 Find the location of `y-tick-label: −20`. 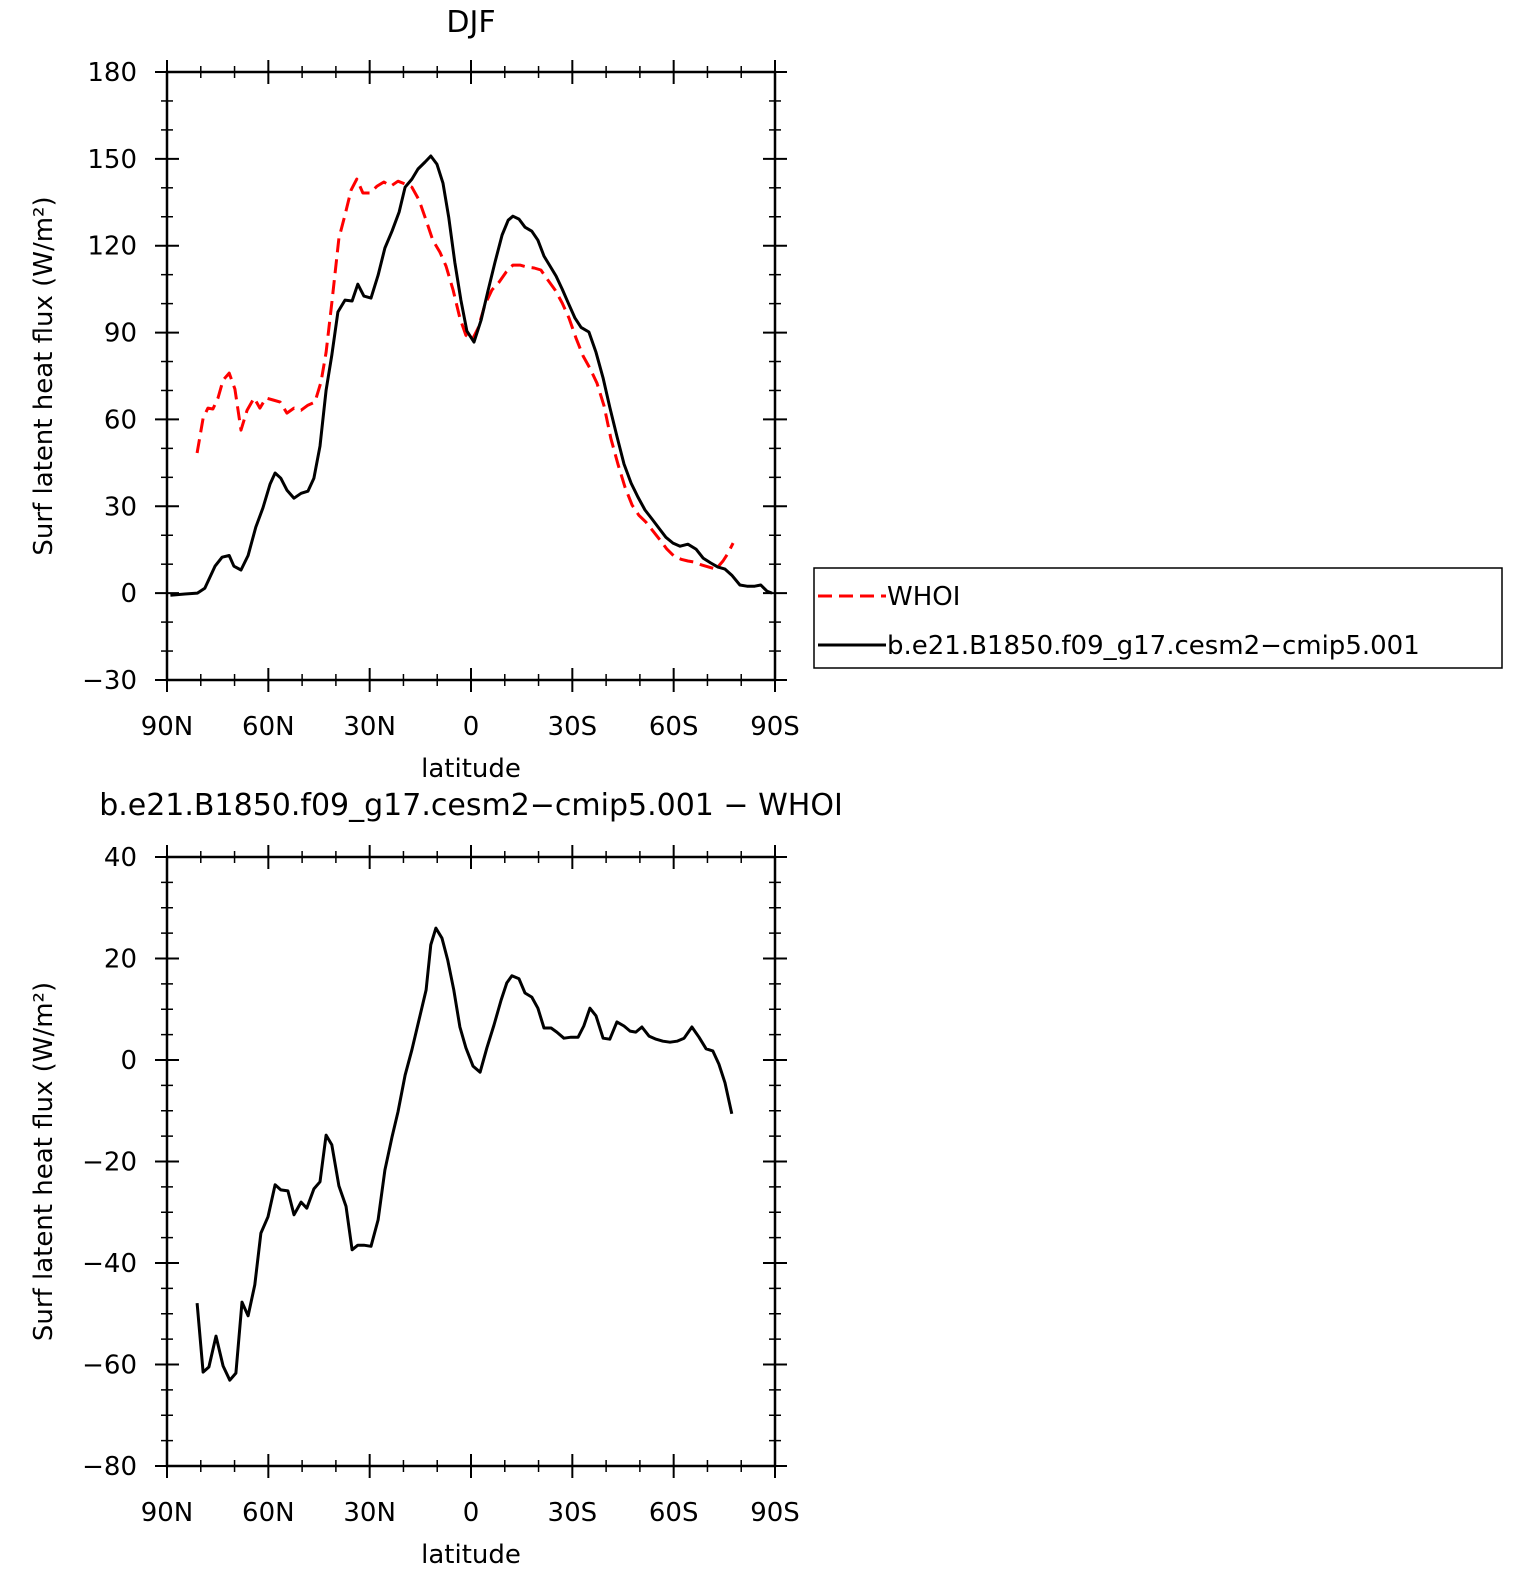

y-tick-label: −20 is located at coordinates (109, 1163).